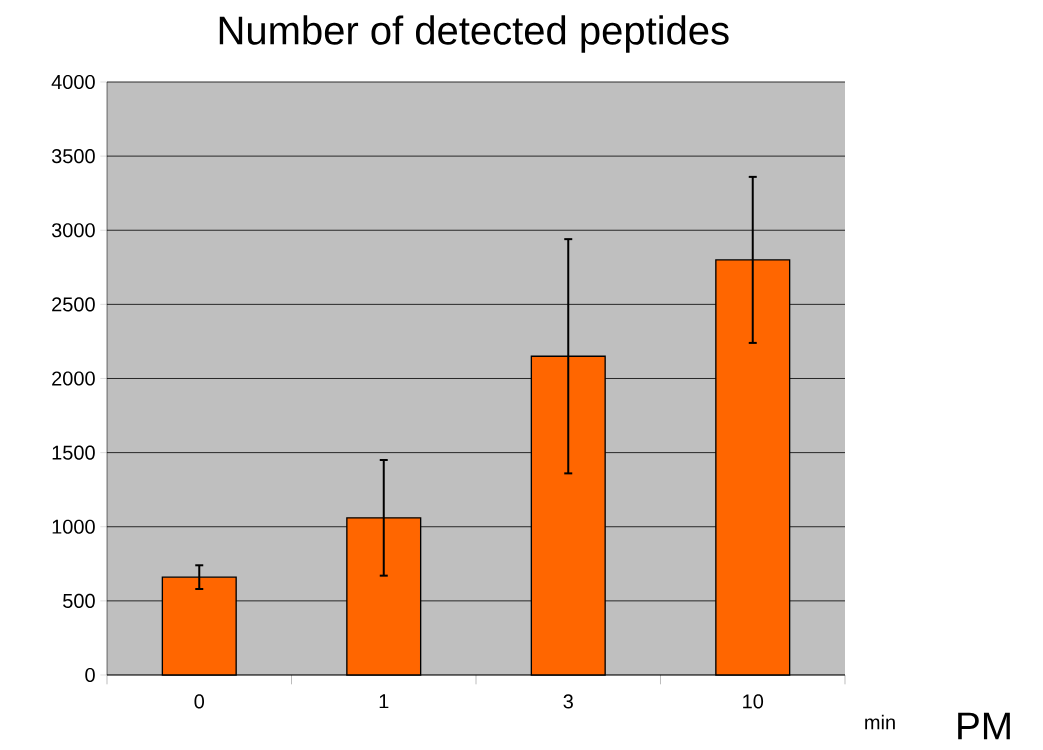  I want to click on x-axis-title: min, so click(880, 722).